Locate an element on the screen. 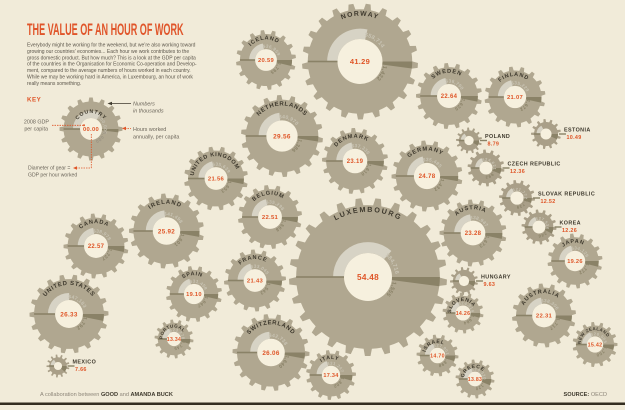 The height and width of the screenshot is (410, 625). svg-text: CANADA is located at coordinates (94, 224).